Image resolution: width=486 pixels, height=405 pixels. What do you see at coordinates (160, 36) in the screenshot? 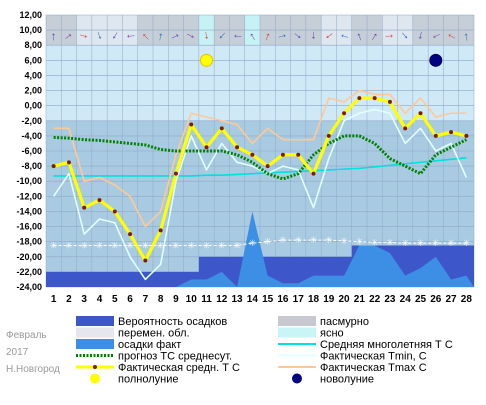
I see `wind-arrow-8: ↑` at bounding box center [160, 36].